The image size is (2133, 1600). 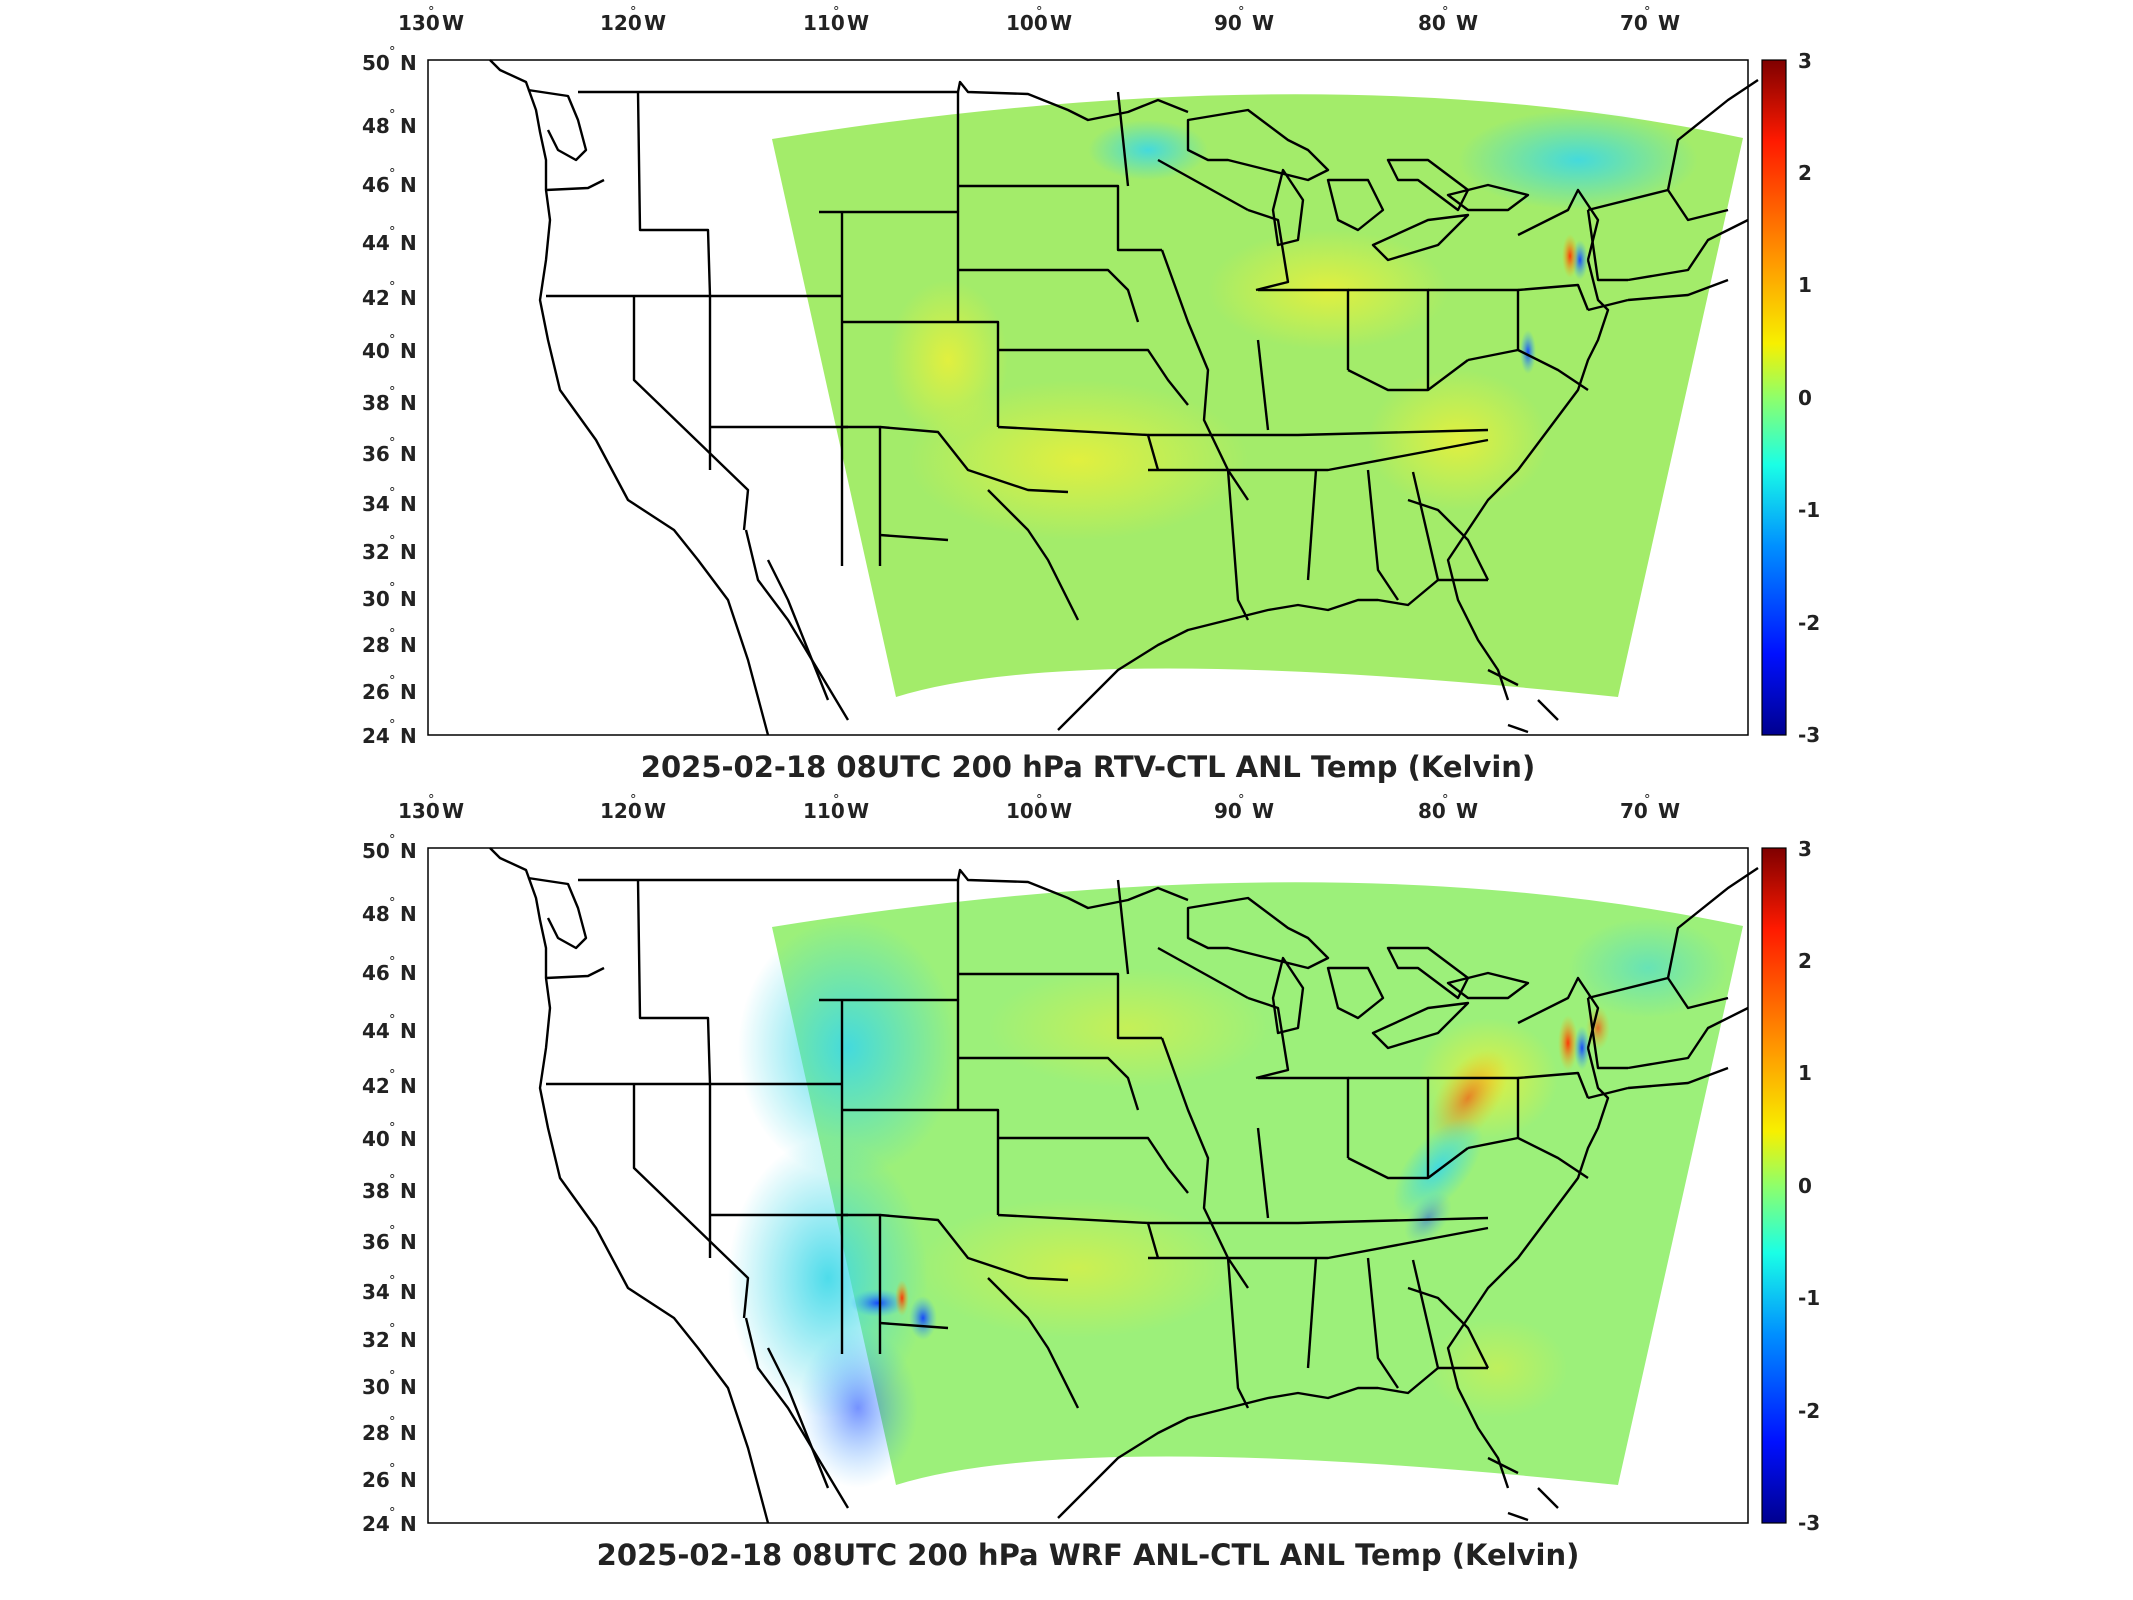 What do you see at coordinates (1805, 1073) in the screenshot?
I see `colorbar-tick: 1` at bounding box center [1805, 1073].